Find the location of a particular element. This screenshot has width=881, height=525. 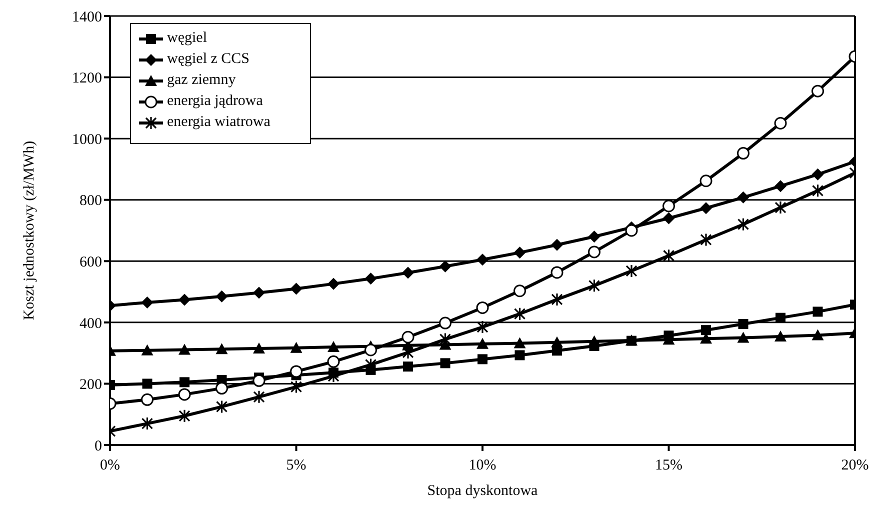

legend-label: węgiel is located at coordinates (187, 38).